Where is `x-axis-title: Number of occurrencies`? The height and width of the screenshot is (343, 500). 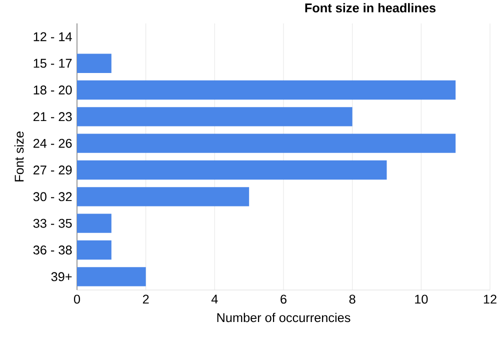 x-axis-title: Number of occurrencies is located at coordinates (283, 317).